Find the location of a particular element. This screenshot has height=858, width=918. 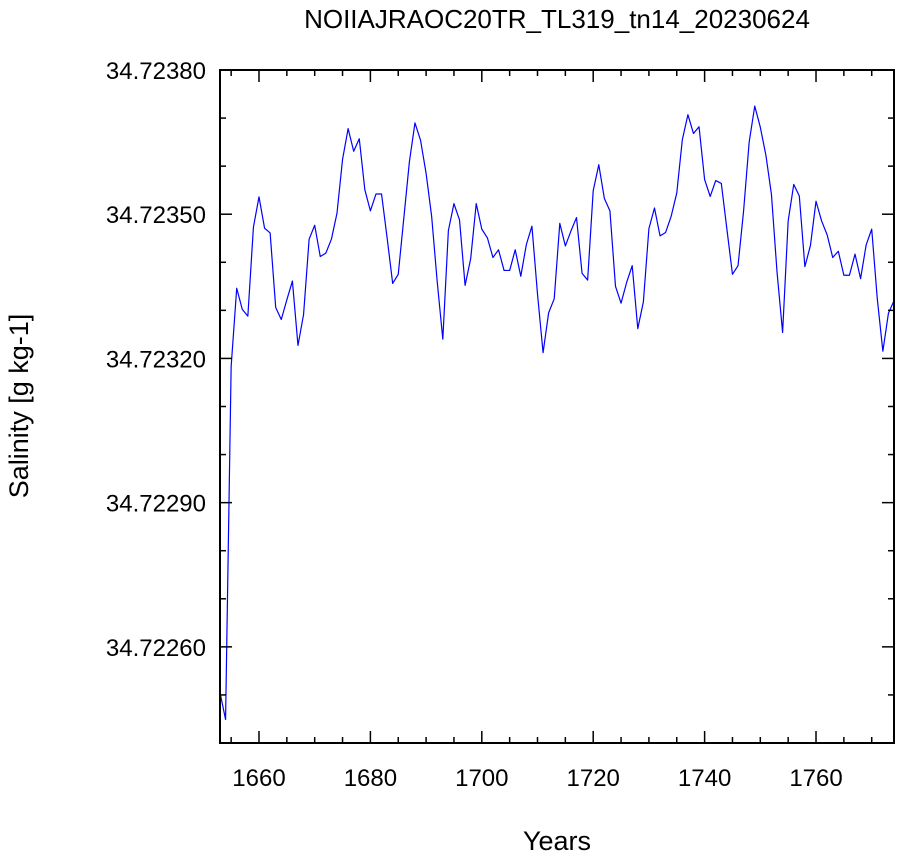

x-tick-label: 1760 is located at coordinates (815, 778).